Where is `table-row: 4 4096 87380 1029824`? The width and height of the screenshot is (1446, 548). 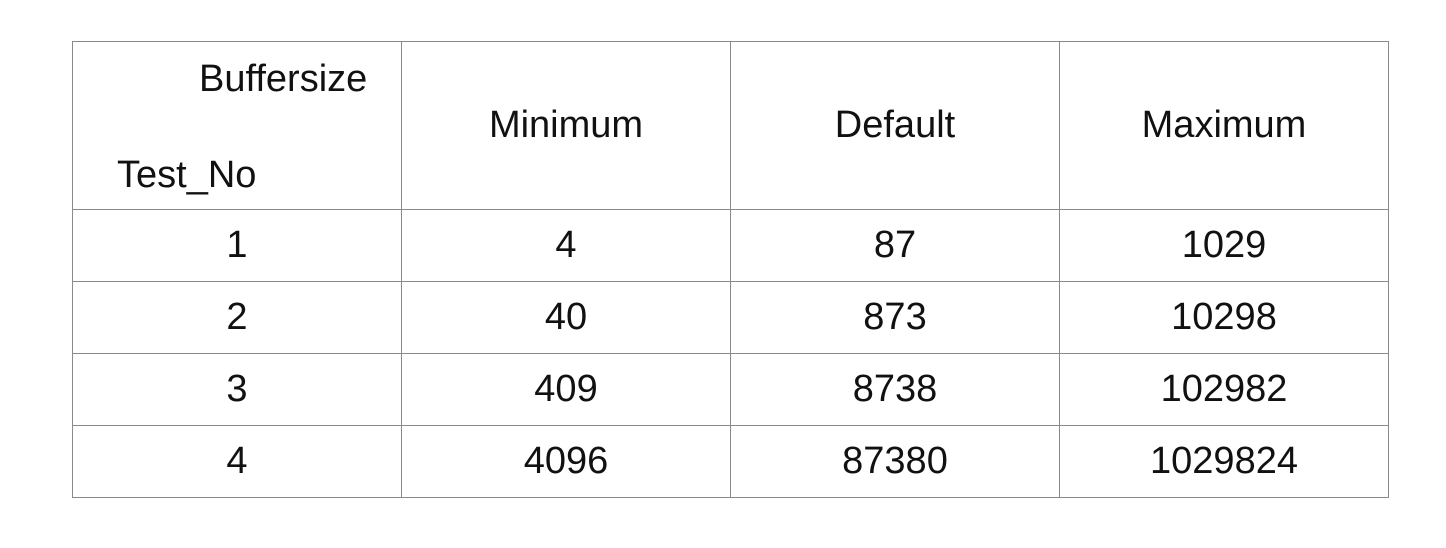 table-row: 4 4096 87380 1029824 is located at coordinates (730, 461).